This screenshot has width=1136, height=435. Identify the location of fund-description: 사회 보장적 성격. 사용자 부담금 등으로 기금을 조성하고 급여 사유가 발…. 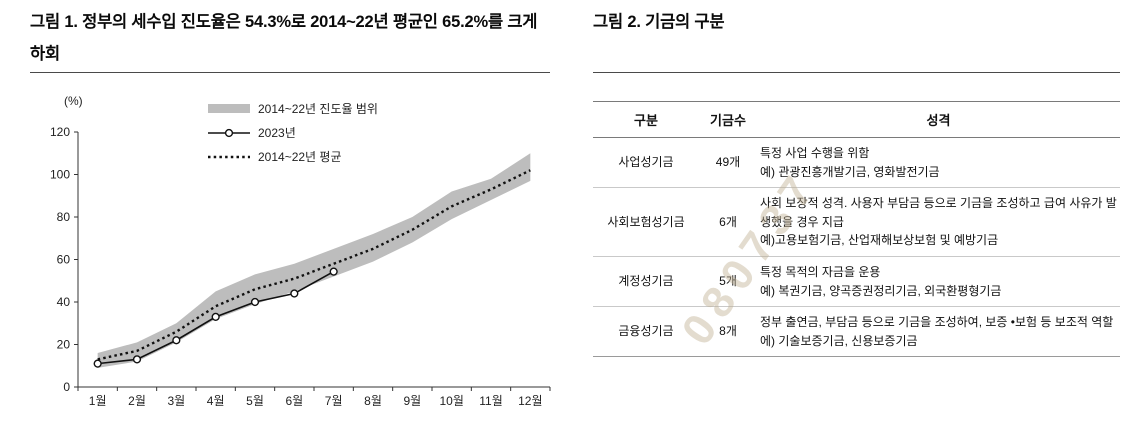
(938, 222).